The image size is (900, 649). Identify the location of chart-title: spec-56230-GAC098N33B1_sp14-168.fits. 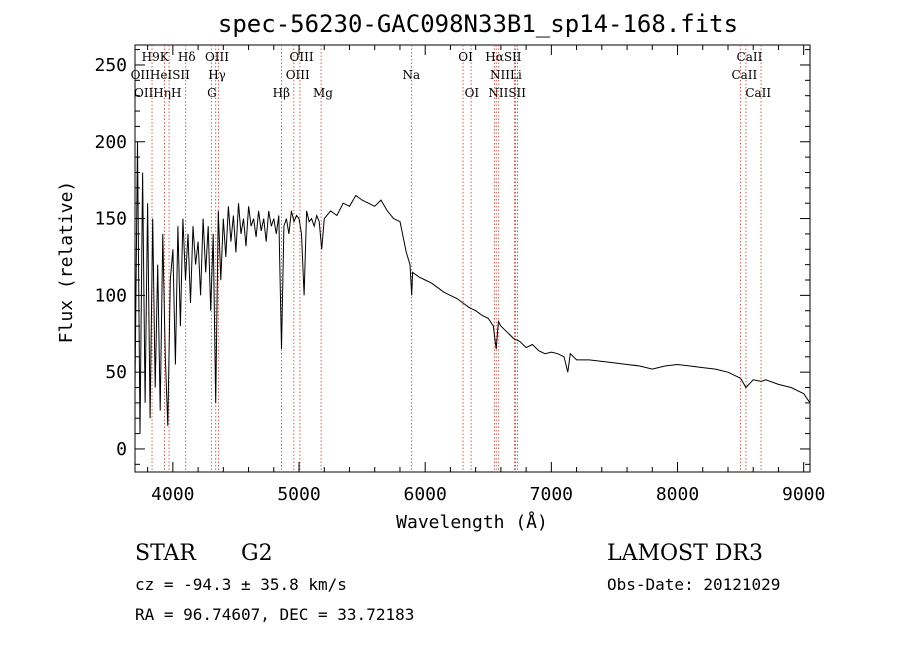
(478, 24).